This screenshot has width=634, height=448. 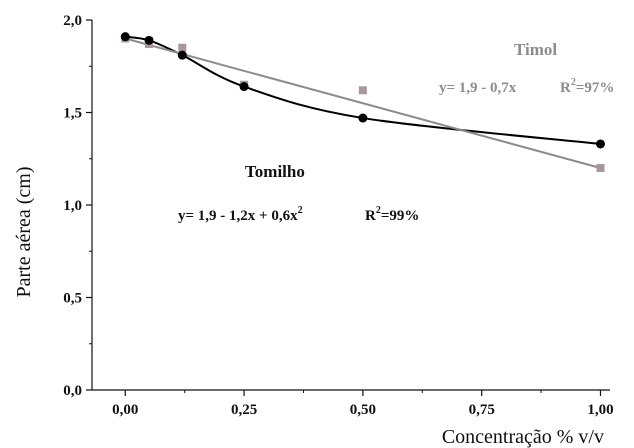 What do you see at coordinates (72, 299) in the screenshot?
I see `y-tick-label: 0,5` at bounding box center [72, 299].